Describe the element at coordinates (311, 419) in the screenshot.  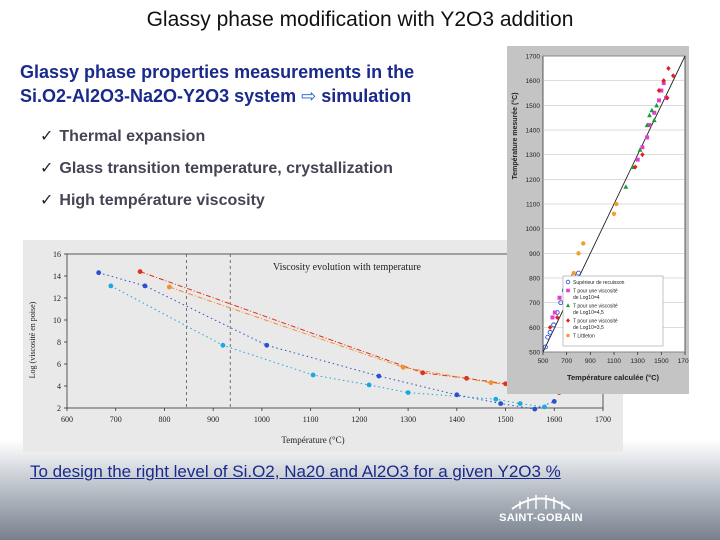
I see `chart1-xtick-label: 1100` at that location.